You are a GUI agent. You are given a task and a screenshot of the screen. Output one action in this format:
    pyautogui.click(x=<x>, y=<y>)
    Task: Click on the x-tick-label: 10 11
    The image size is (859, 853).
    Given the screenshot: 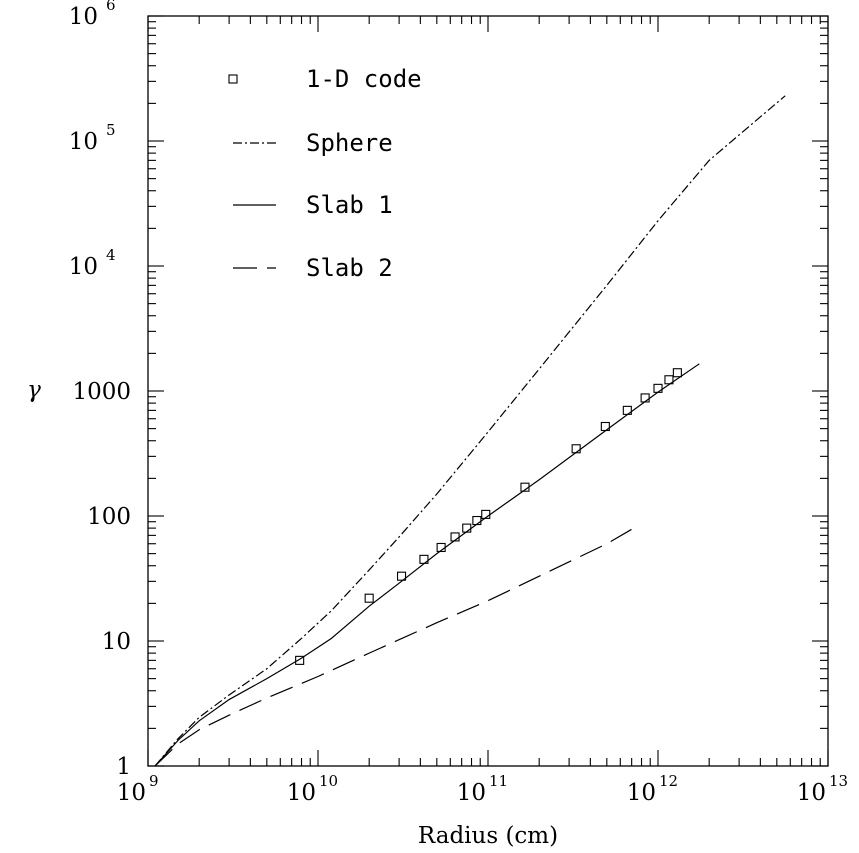 What is the action you would take?
    pyautogui.click(x=482, y=789)
    